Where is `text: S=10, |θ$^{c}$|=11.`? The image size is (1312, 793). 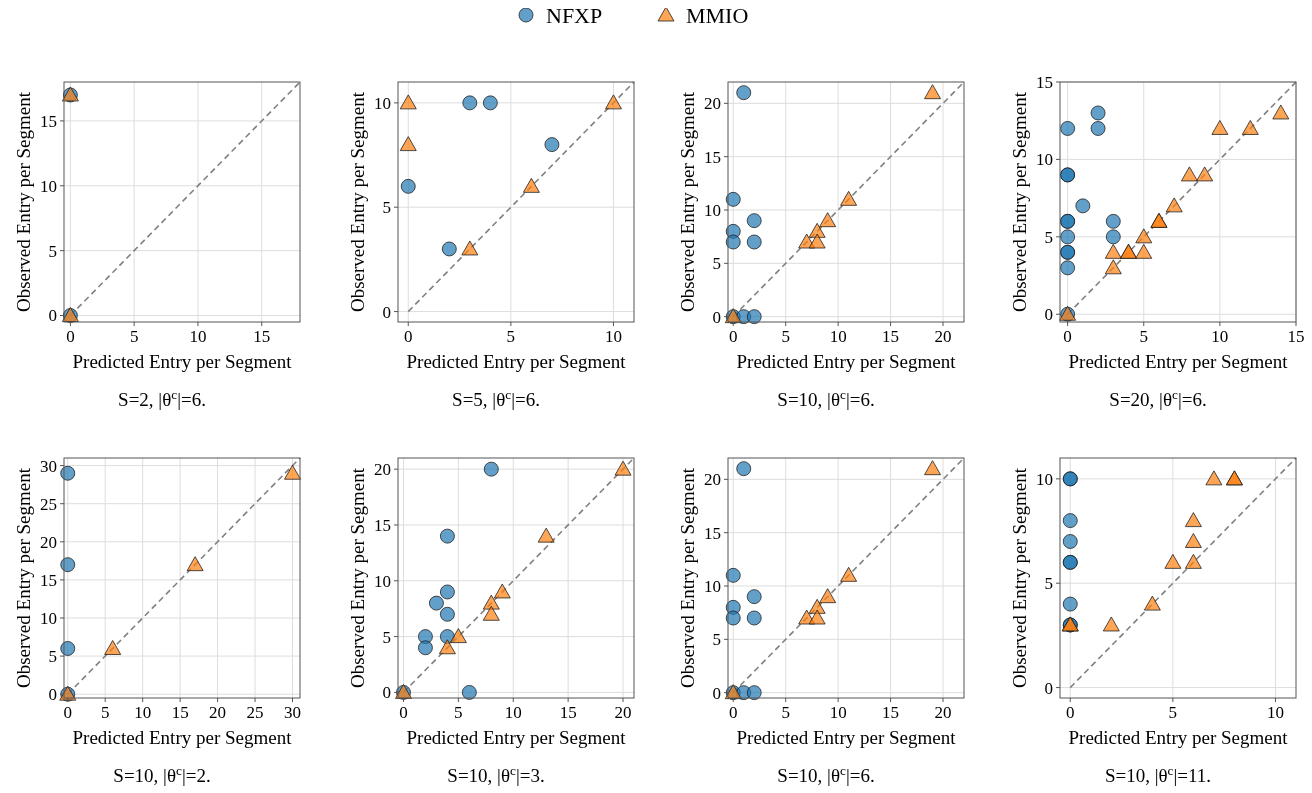
text: S=10, |θ$^{c}$|=11. is located at coordinates (1158, 774).